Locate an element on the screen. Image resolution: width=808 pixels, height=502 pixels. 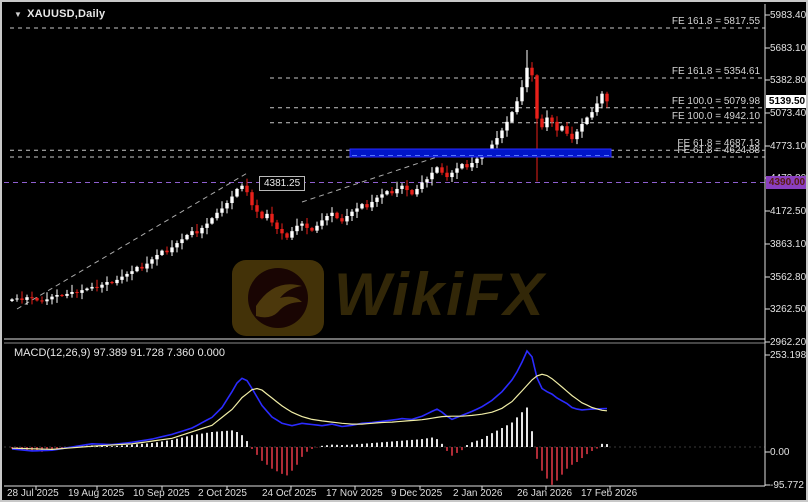
macd-axis-label-1: 0.00 is located at coordinates (780, 452).